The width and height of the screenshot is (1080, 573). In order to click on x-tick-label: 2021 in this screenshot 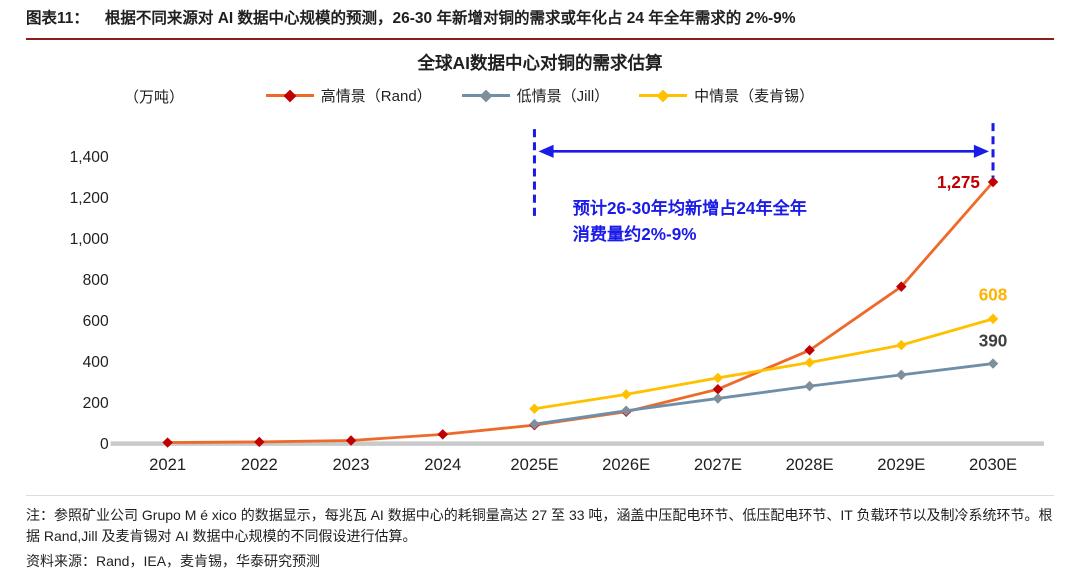, I will do `click(167, 463)`.